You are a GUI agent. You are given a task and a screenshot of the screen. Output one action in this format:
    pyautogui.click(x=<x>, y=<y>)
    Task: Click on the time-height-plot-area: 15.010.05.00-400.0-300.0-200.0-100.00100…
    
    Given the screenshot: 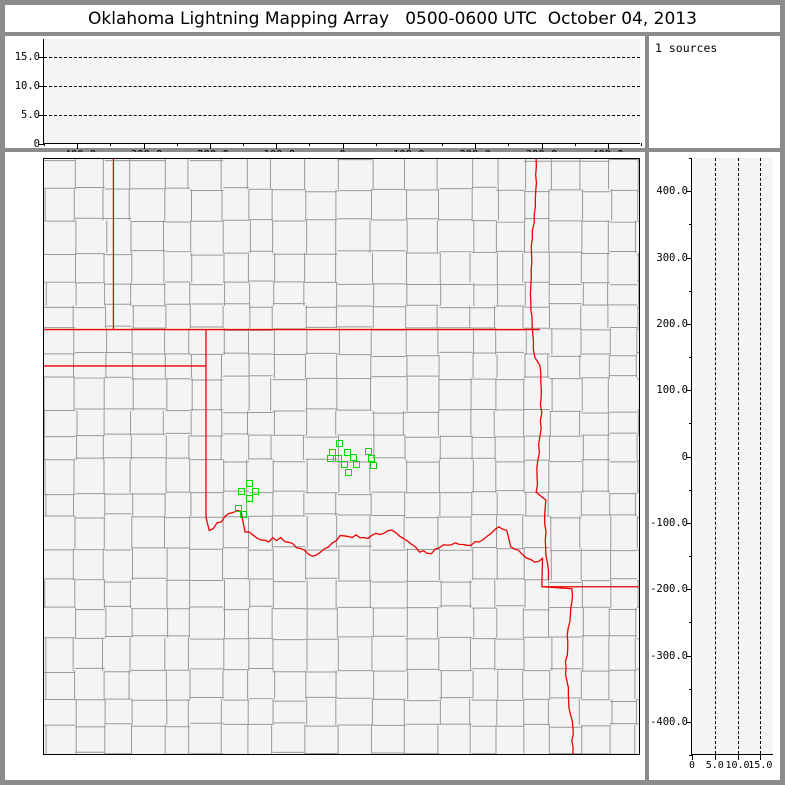 What is the action you would take?
    pyautogui.click(x=328, y=100)
    